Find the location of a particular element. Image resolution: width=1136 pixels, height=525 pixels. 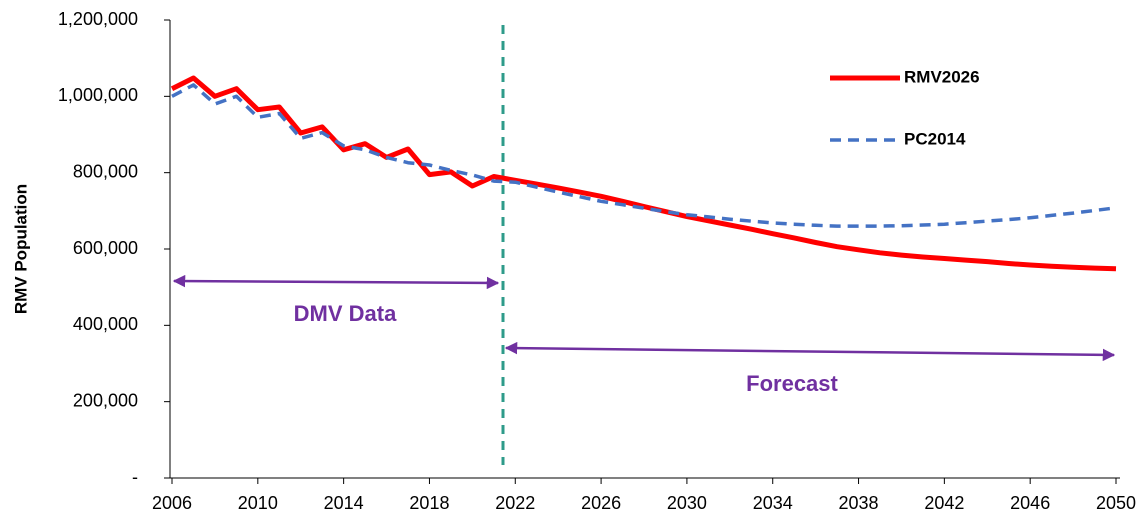

y-tick-label: 200,000 is located at coordinates (105, 400).